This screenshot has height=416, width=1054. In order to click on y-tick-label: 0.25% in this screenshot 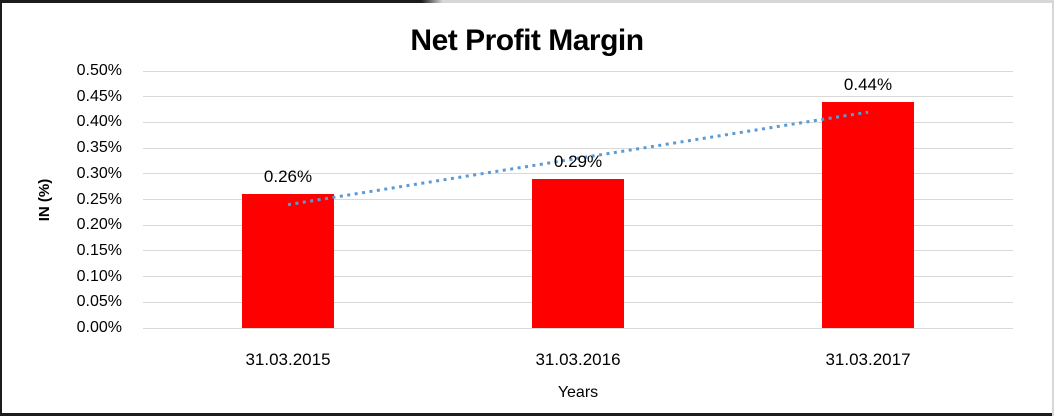, I will do `click(99, 199)`.